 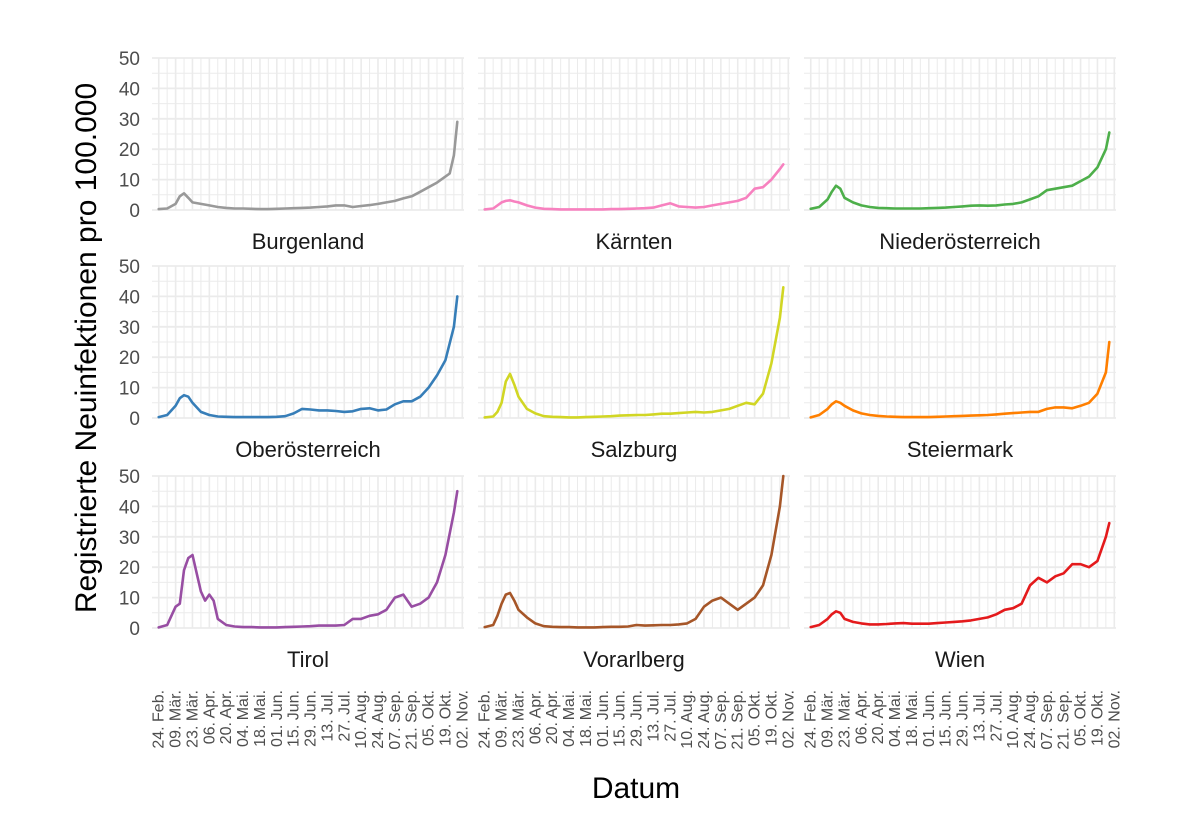 What do you see at coordinates (721, 720) in the screenshot?
I see `x-tick-label: 07. Sep.` at bounding box center [721, 720].